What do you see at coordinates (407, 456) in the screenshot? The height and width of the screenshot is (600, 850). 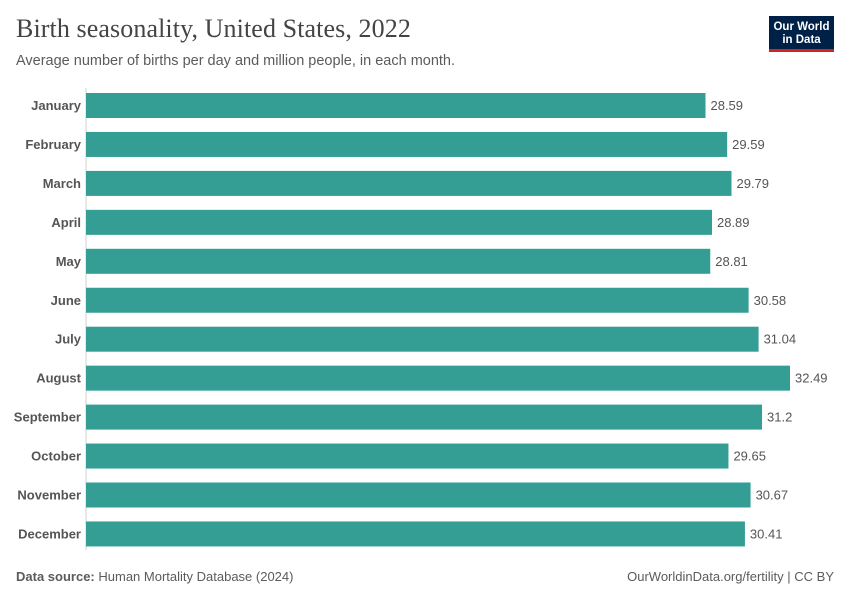 I see `bar-october` at bounding box center [407, 456].